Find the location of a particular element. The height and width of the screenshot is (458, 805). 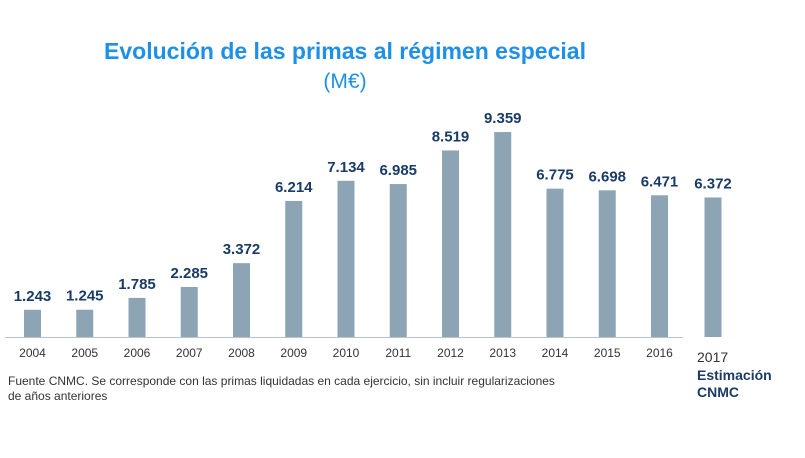

bar-2008 is located at coordinates (241, 300).